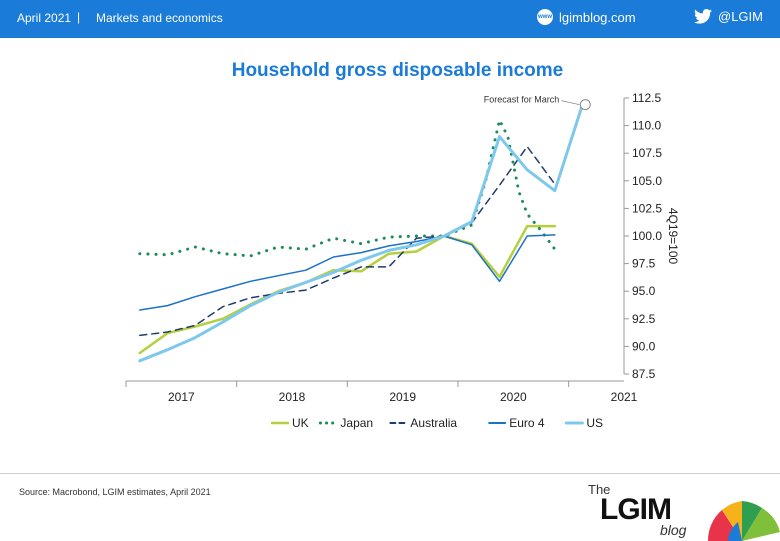 This screenshot has width=780, height=541. Describe the element at coordinates (347, 188) in the screenshot. I see `series-line-japan` at that location.